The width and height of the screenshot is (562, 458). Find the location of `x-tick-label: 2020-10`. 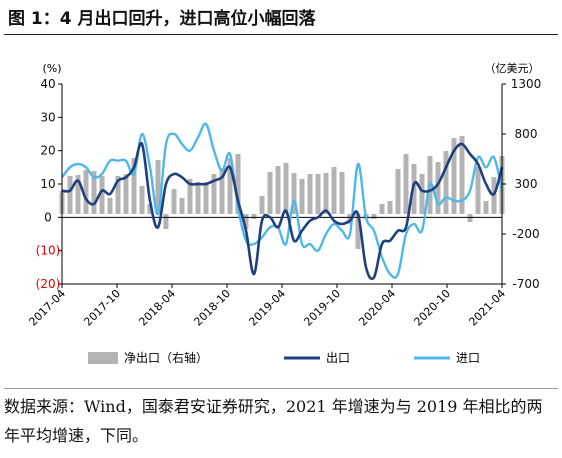

x-tick-label: 2020-10 is located at coordinates (432, 308).